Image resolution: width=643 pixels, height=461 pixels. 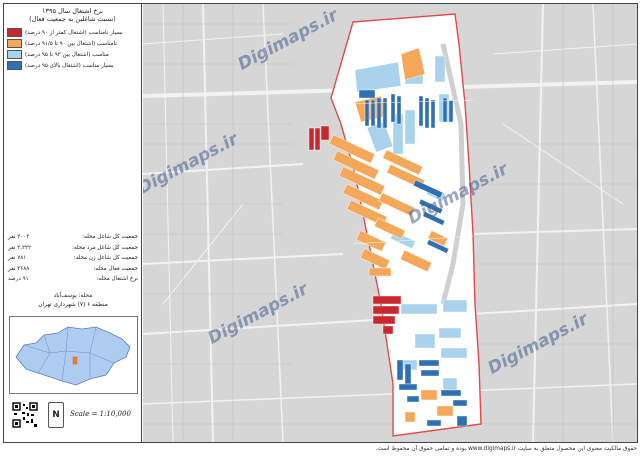 What do you see at coordinates (14, 43) in the screenshot?
I see `swatch-poor` at bounding box center [14, 43].